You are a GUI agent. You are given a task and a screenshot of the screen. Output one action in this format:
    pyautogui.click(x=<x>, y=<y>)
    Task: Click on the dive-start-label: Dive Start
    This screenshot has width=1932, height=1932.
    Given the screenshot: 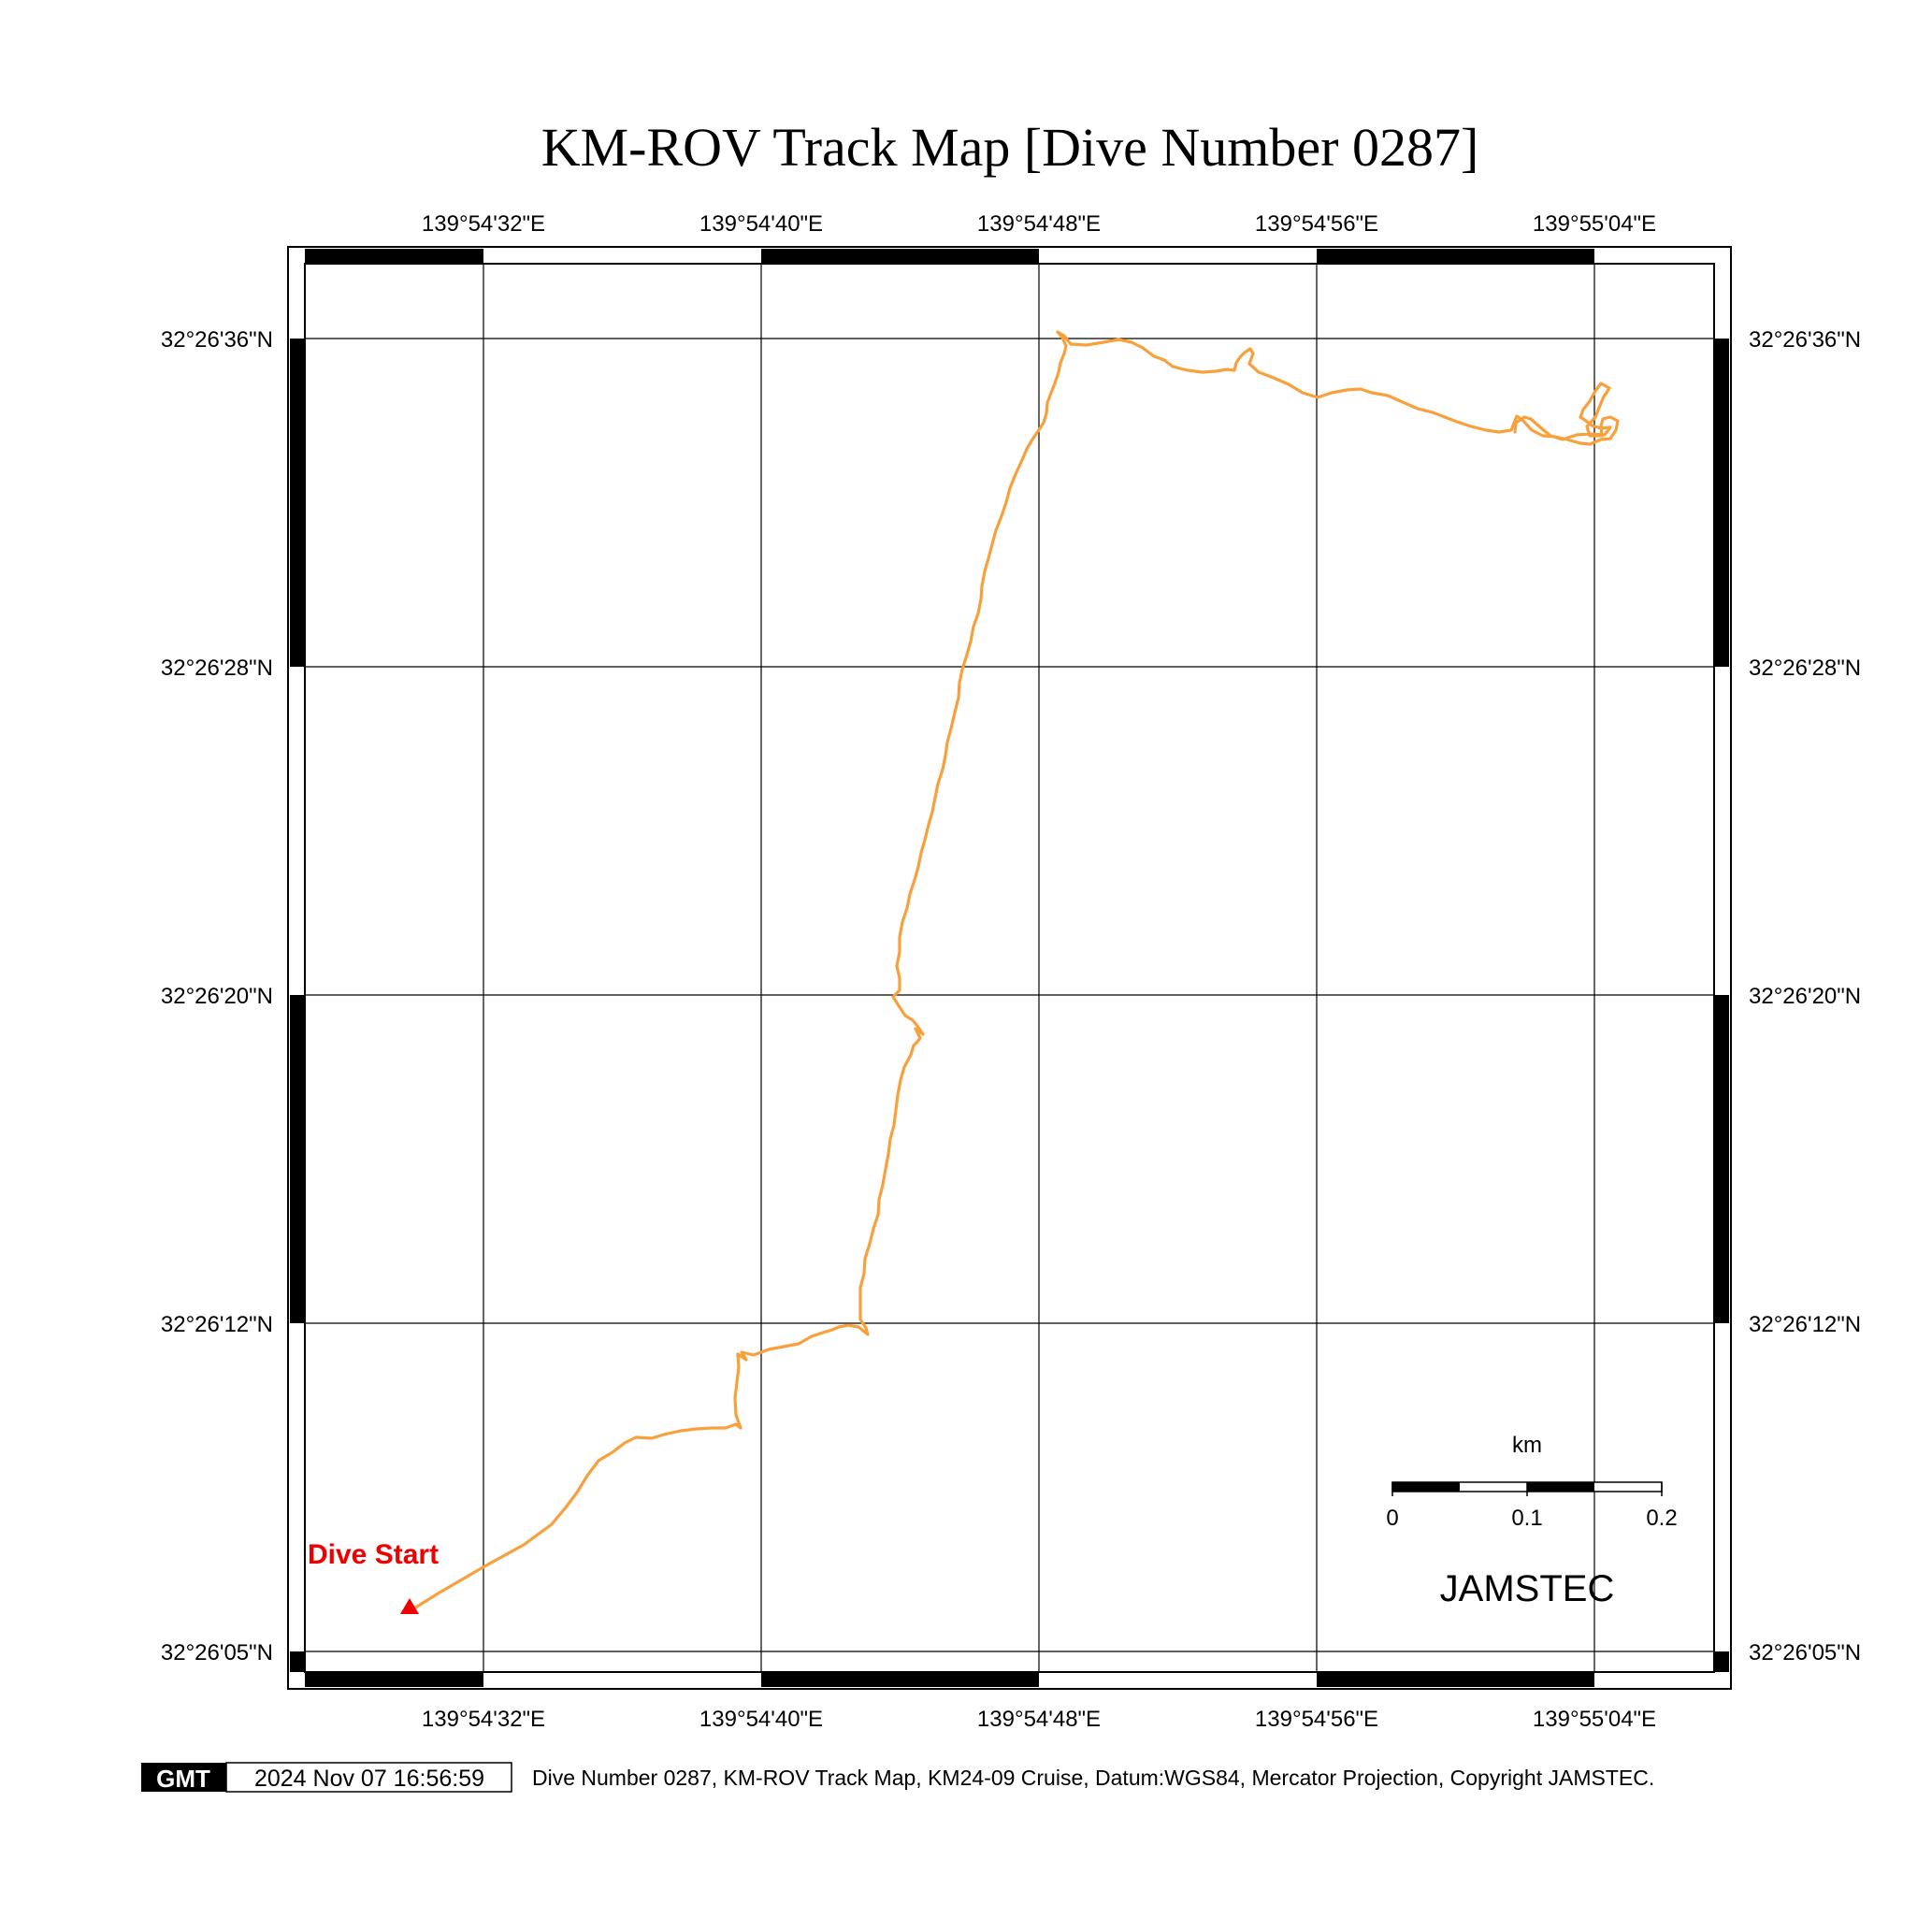 What is the action you would take?
    pyautogui.click(x=373, y=1554)
    